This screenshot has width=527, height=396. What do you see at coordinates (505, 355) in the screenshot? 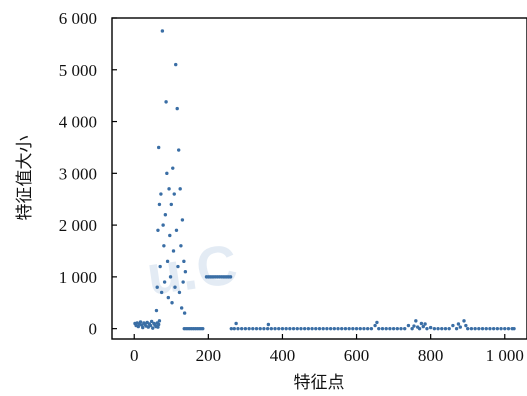
I see `x-tick-label: 1 000` at bounding box center [505, 355].